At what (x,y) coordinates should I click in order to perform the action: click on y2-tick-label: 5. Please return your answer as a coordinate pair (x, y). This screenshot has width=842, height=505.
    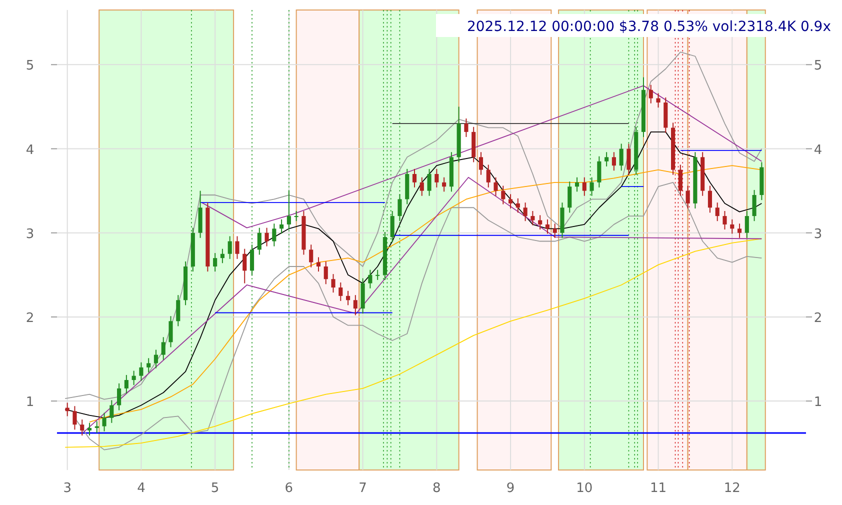
    Looking at the image, I should click on (818, 66).